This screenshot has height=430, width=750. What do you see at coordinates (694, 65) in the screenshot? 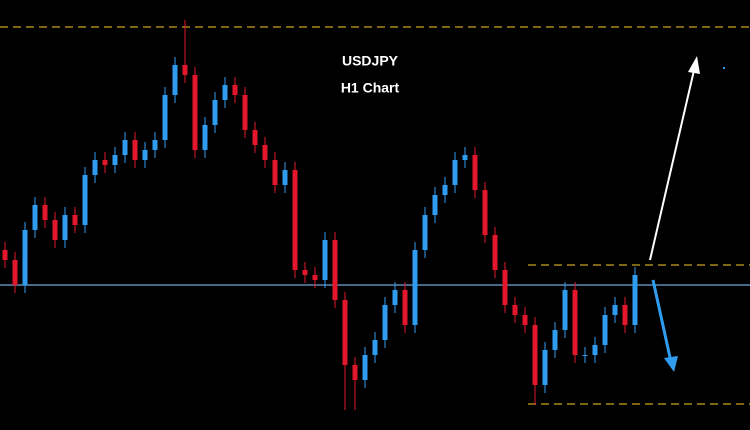
I see `up-arrow-head` at bounding box center [694, 65].